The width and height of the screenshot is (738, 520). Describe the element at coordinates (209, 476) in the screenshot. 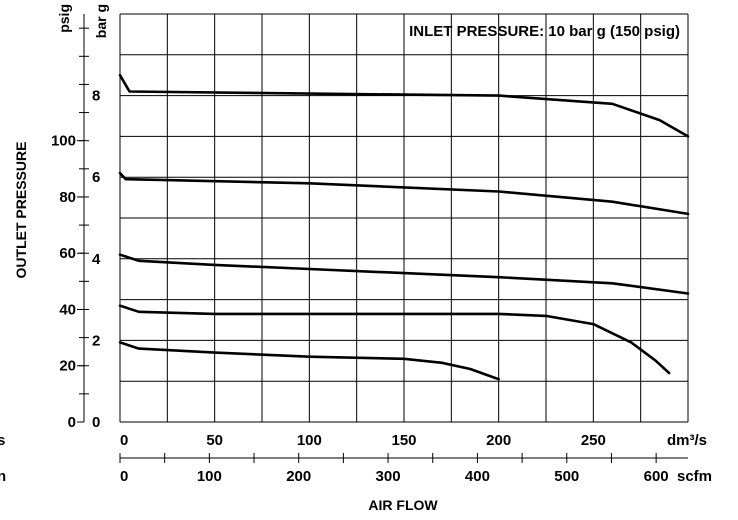

I see `x-tick-label-scfm: 100` at that location.